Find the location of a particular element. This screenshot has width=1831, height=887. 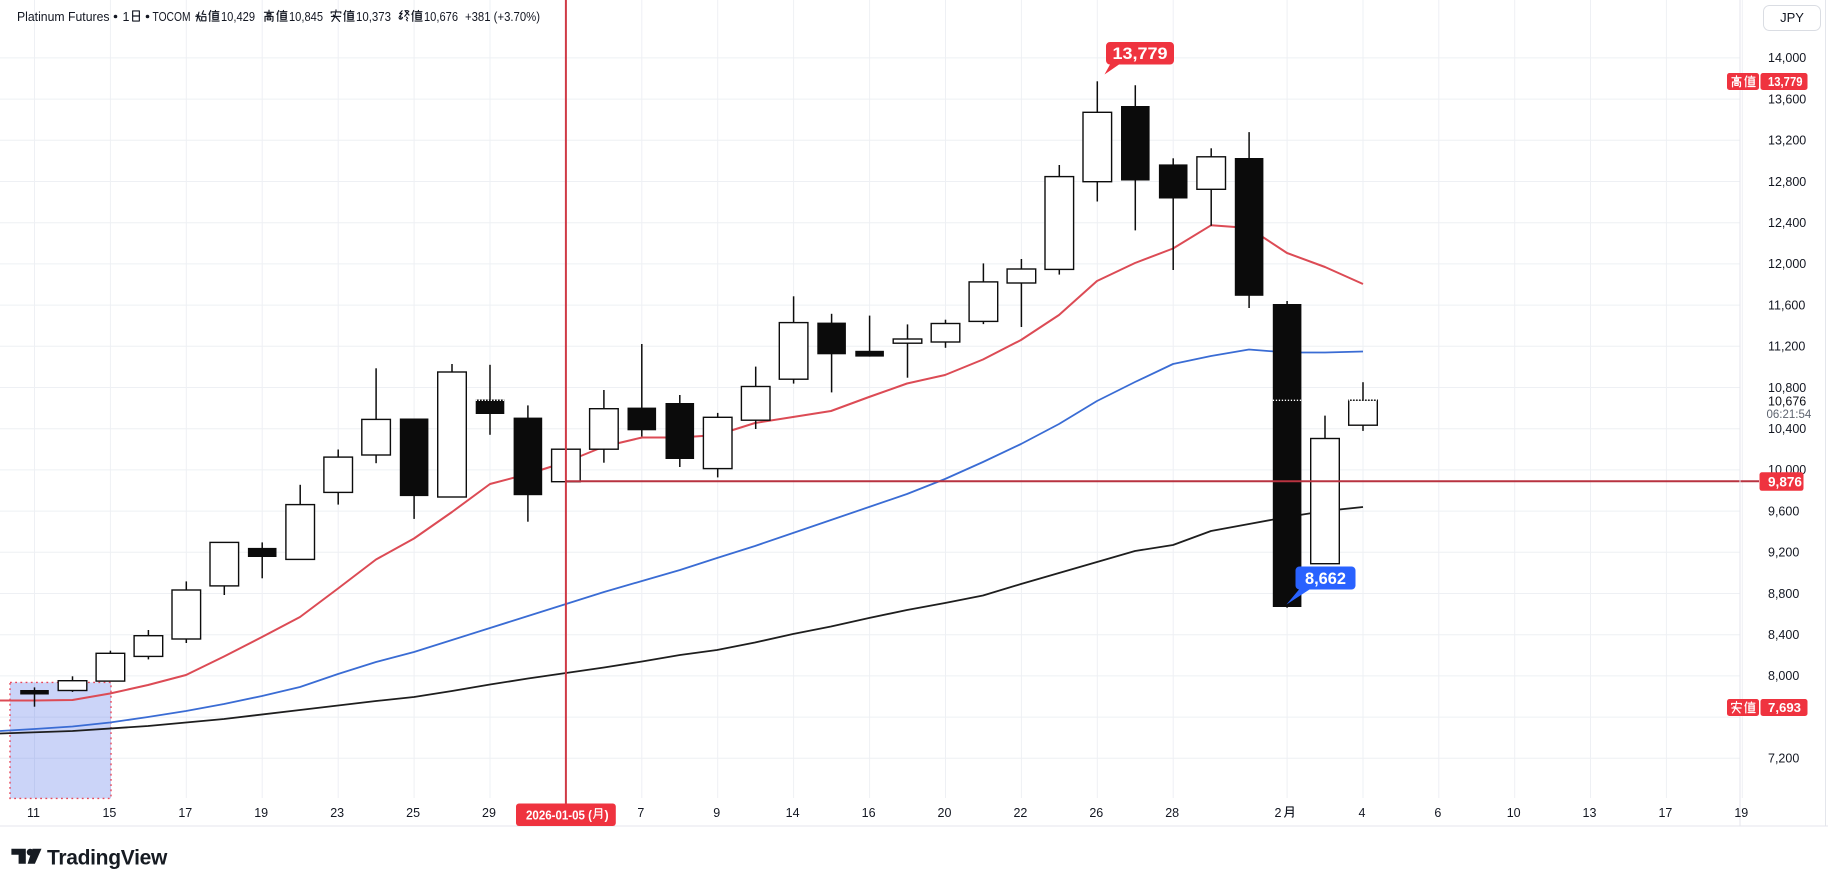

svg-text: 06:21:54 is located at coordinates (1789, 415).